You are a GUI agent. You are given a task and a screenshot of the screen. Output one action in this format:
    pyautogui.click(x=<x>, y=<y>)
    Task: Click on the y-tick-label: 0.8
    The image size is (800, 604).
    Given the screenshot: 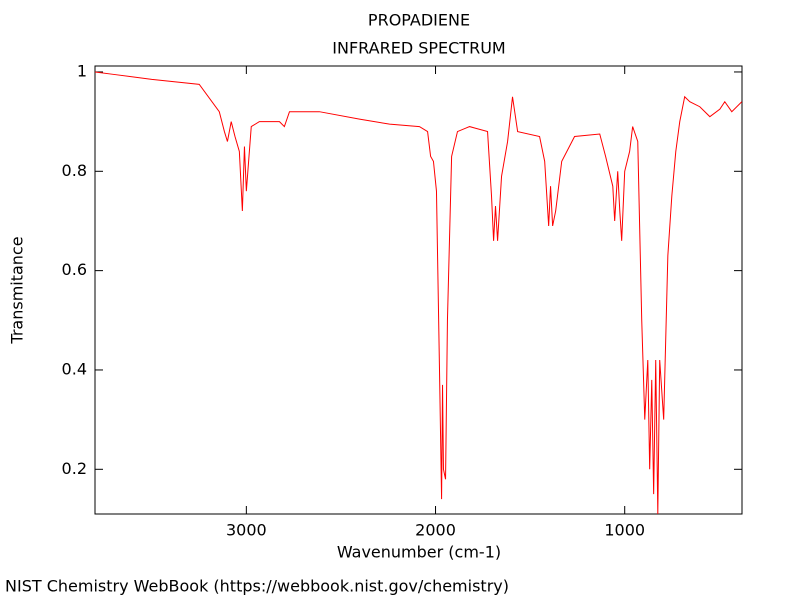 What is the action you would take?
    pyautogui.click(x=74, y=170)
    